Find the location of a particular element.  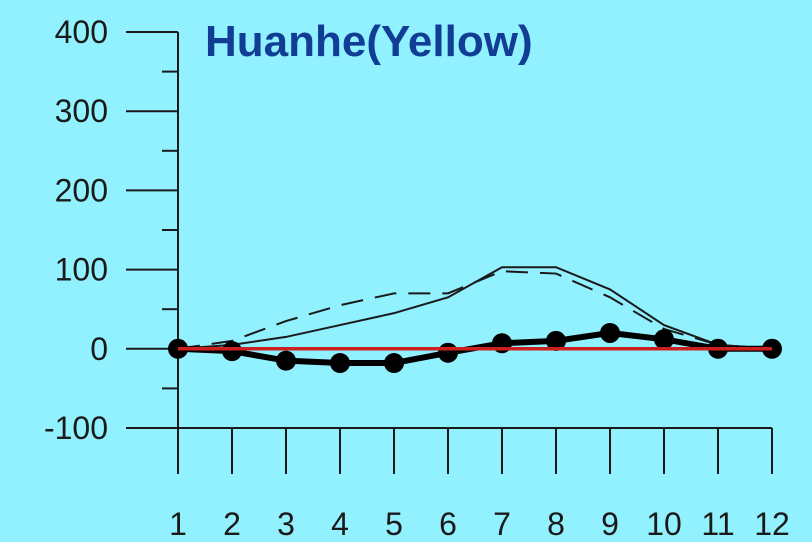

x-tick-label: 5 is located at coordinates (394, 524).